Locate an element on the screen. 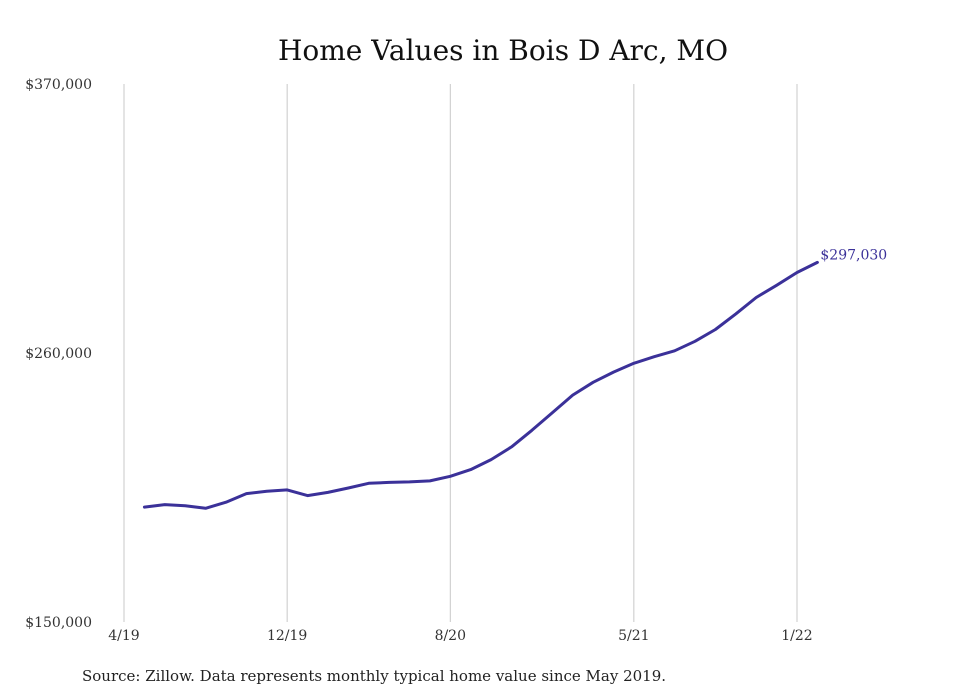 This screenshot has height=699, width=980. x-tick-label: 8/20 is located at coordinates (450, 636).